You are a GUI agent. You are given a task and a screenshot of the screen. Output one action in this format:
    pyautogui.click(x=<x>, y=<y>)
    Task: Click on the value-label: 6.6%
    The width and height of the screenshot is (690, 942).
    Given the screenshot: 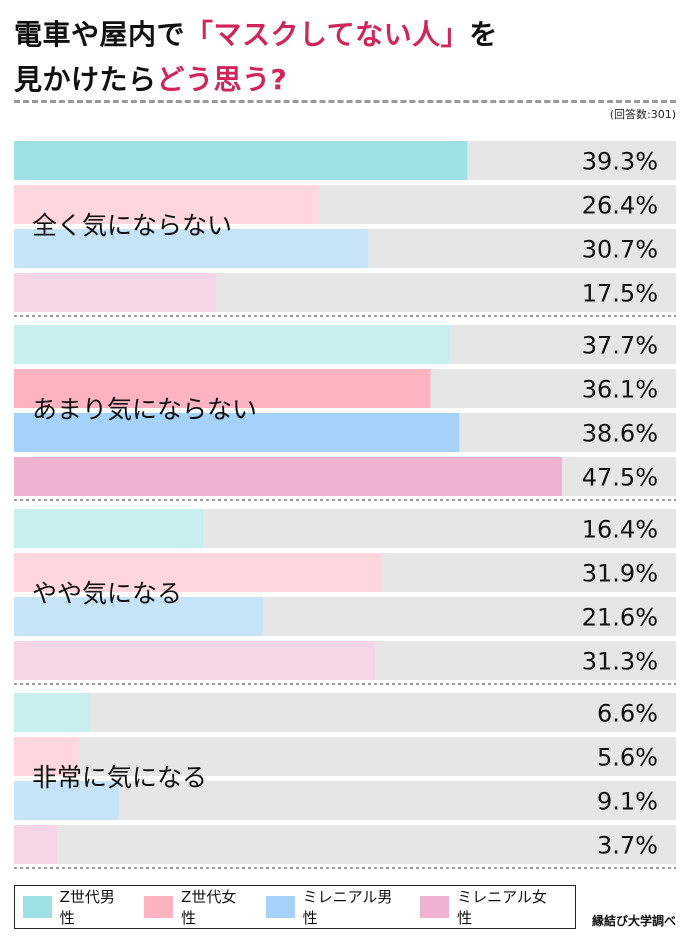 What is the action you would take?
    pyautogui.click(x=627, y=714)
    